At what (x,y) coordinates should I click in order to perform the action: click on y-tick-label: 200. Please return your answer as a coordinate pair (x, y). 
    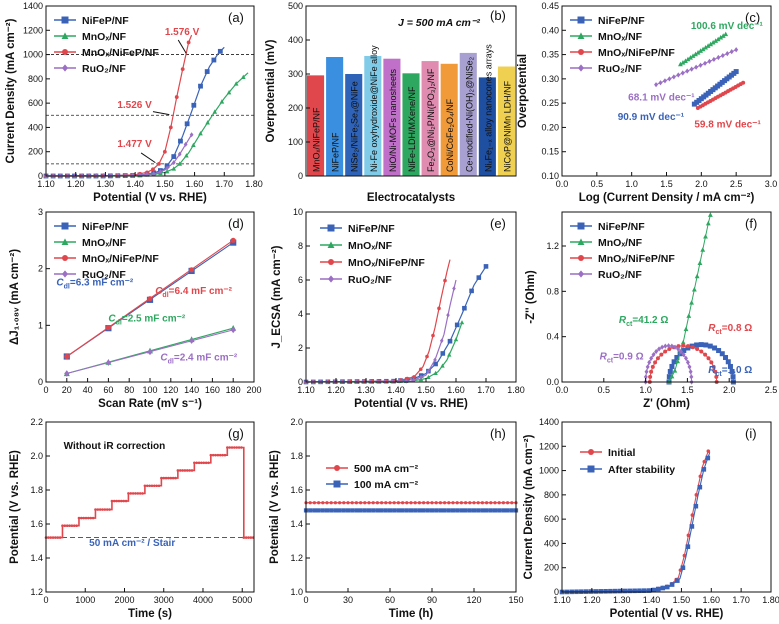
    Looking at the image, I should click on (295, 108).